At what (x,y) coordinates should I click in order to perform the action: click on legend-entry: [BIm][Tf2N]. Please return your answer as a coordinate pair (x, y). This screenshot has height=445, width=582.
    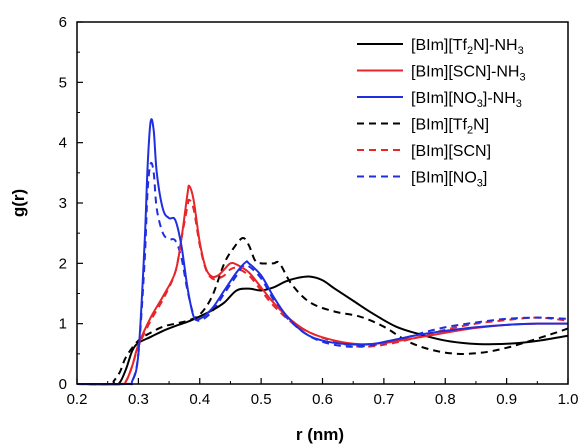
    Looking at the image, I should click on (450, 127).